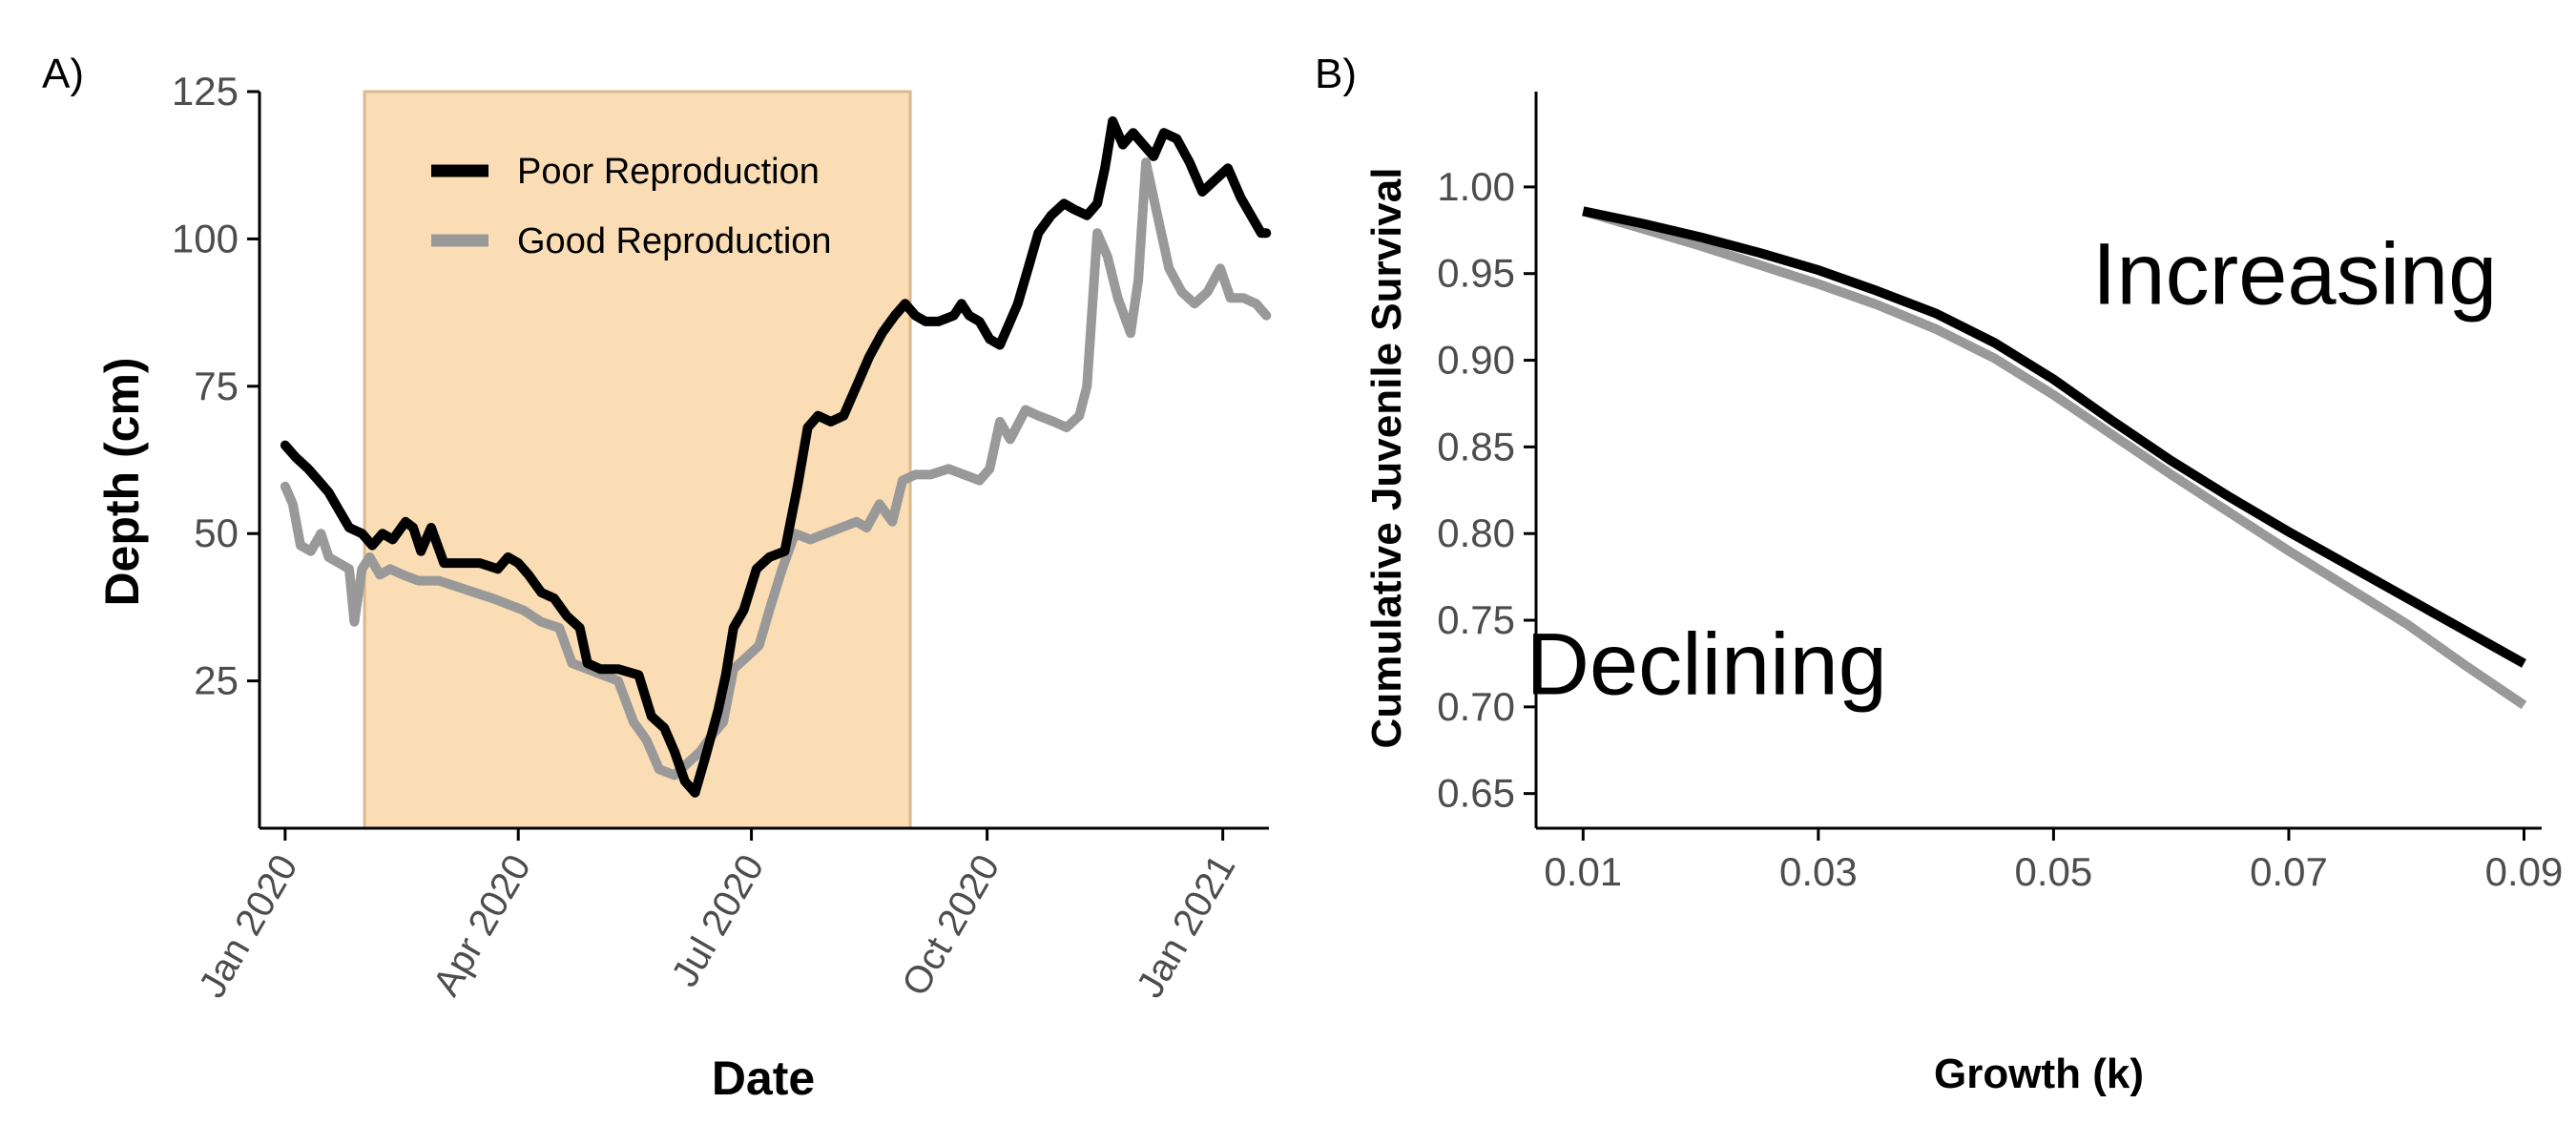  What do you see at coordinates (674, 241) in the screenshot?
I see `legend-label-good: Good Reproduction` at bounding box center [674, 241].